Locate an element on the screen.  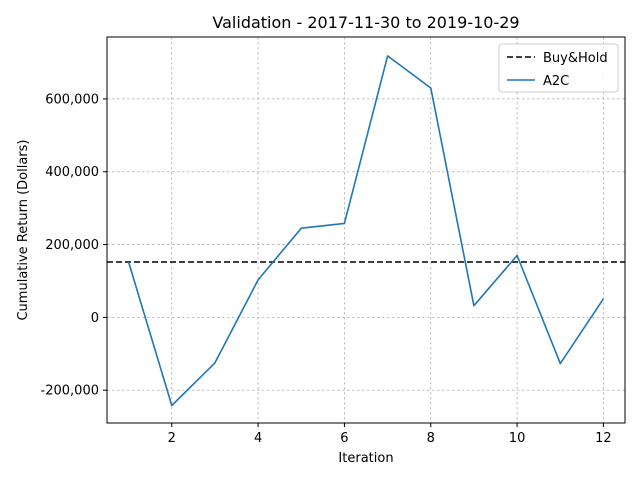
y-tick-label: 400,000 is located at coordinates (72, 172).